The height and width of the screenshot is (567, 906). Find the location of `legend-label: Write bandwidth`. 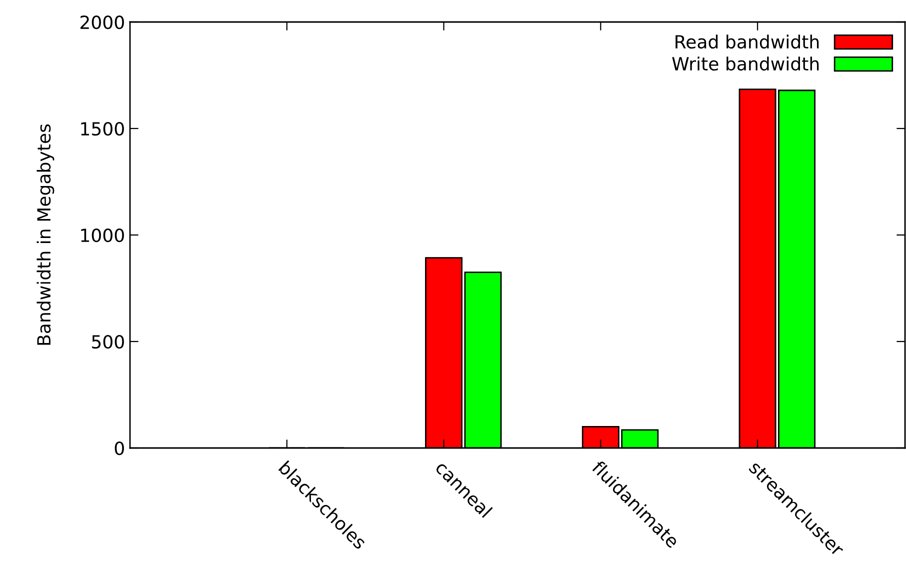

legend-label: Write bandwidth is located at coordinates (745, 63).